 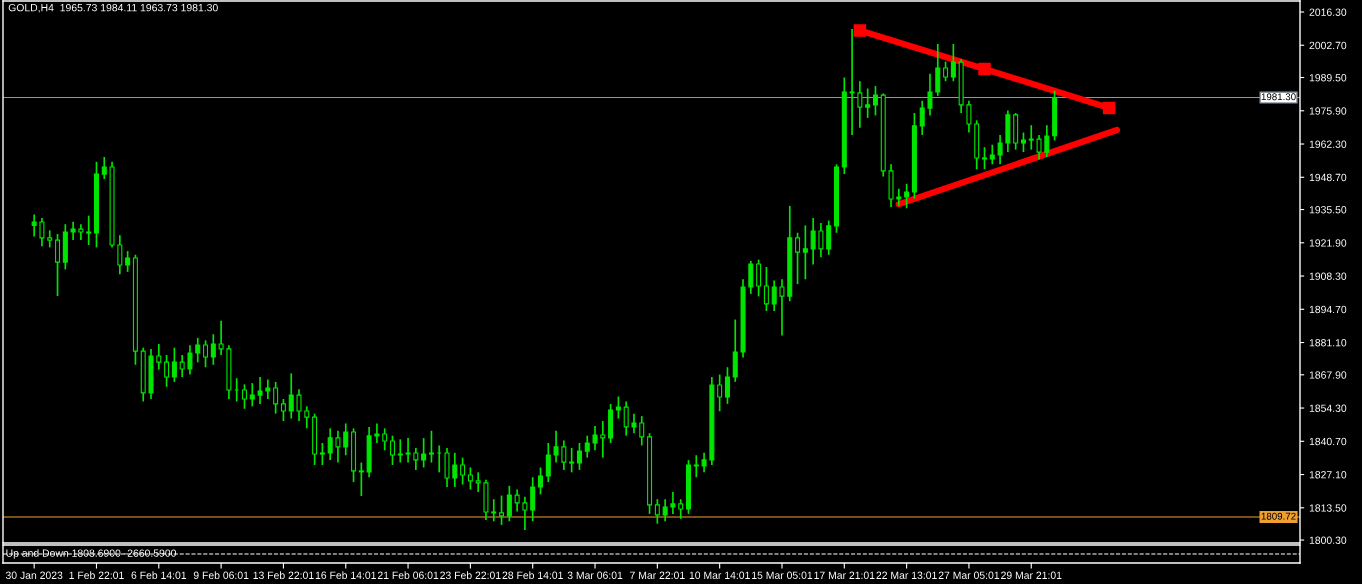 What do you see at coordinates (345, 575) in the screenshot?
I see `x-tick-label: 16 Feb 14:01` at bounding box center [345, 575].